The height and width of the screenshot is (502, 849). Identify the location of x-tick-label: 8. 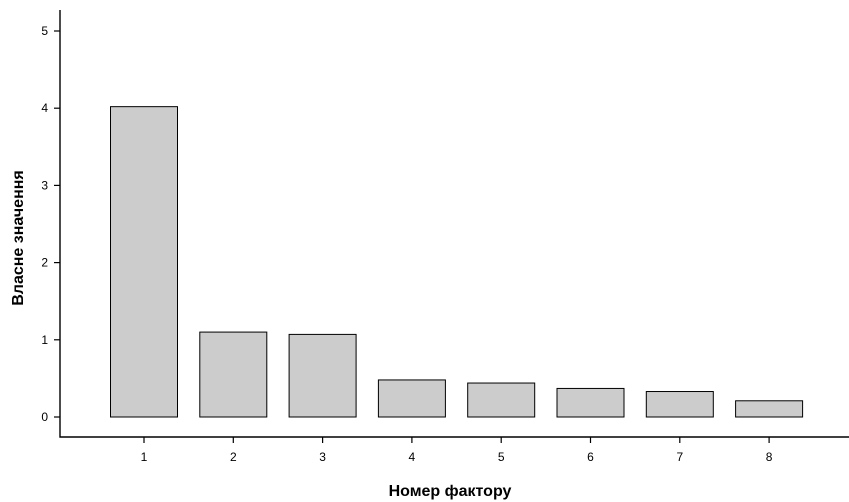
(769, 457).